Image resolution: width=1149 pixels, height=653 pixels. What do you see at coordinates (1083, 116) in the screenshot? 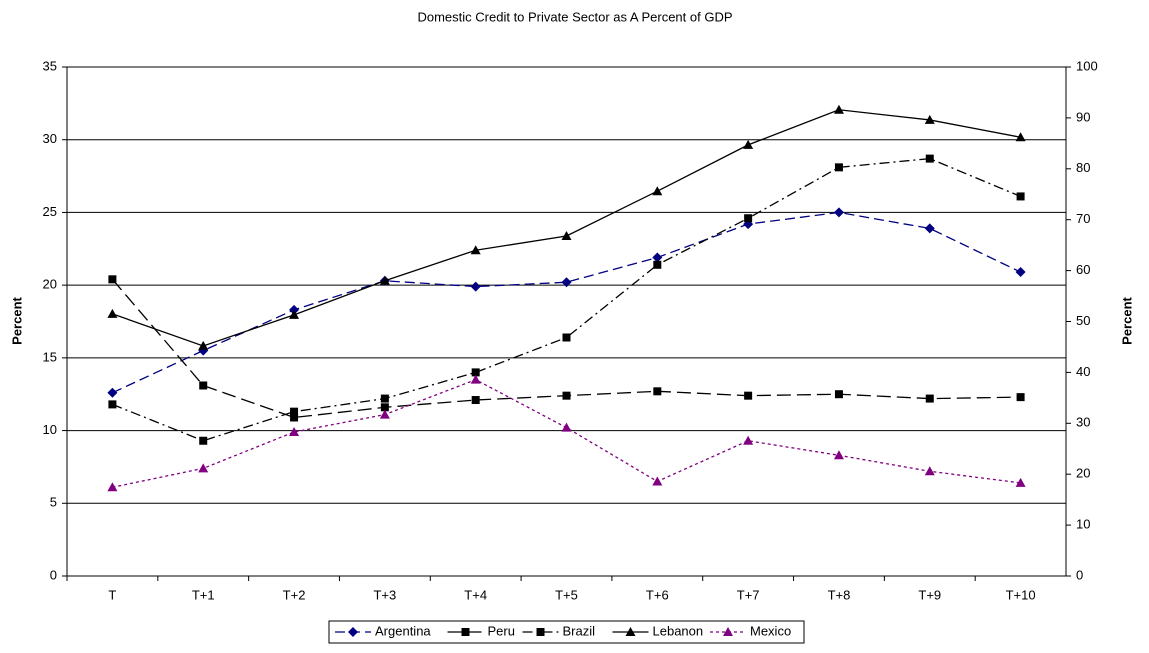
I see `y2-tick-label: 90` at bounding box center [1083, 116].